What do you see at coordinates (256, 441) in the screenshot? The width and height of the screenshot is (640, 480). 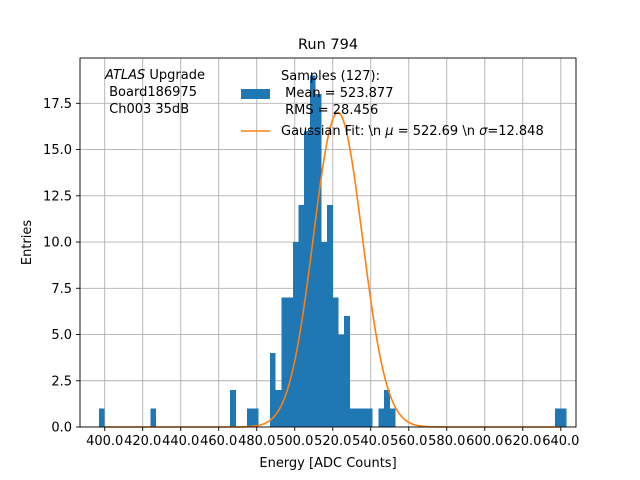 I see `x-tick-label: 480.0` at bounding box center [256, 441].